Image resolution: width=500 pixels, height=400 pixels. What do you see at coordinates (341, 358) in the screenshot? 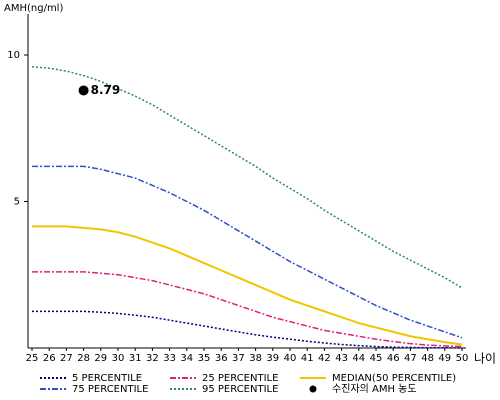
I see `x-tick-label: 43` at bounding box center [341, 358].